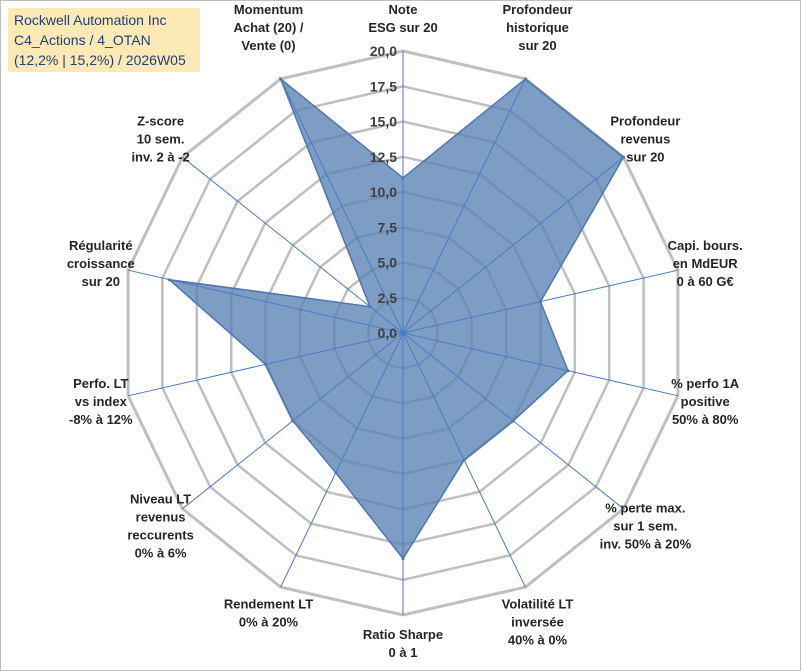  Describe the element at coordinates (383, 51) in the screenshot. I see `tick-label: 20,0` at that location.